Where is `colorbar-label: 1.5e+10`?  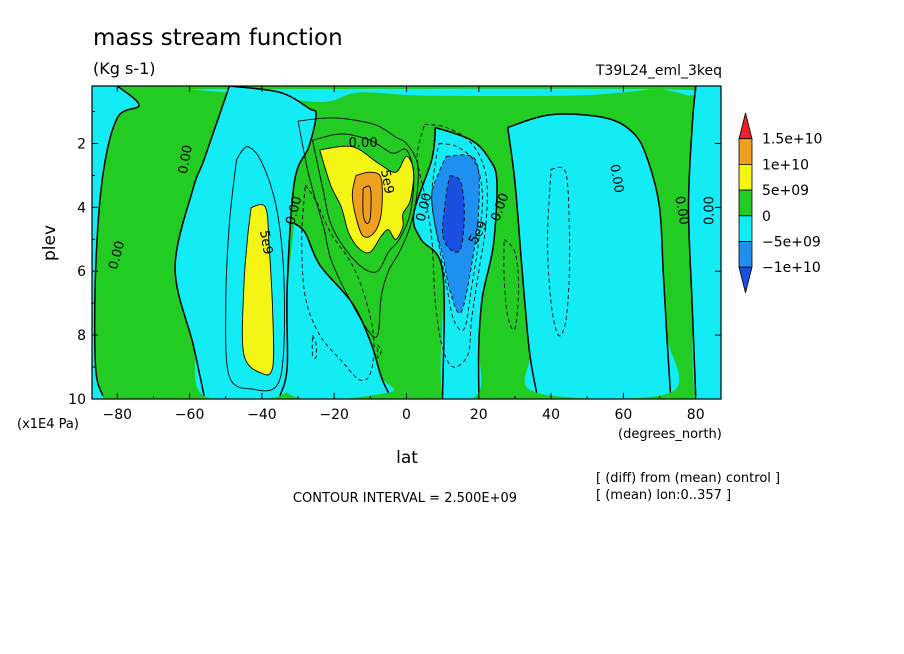
colorbar-label: 1.5e+10 is located at coordinates (792, 140).